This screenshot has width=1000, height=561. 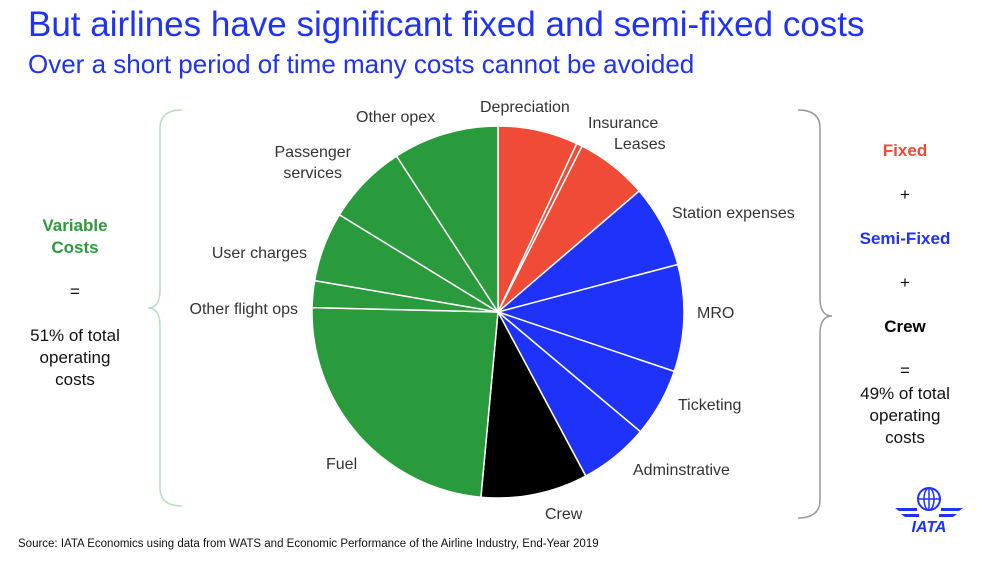 What do you see at coordinates (905, 195) in the screenshot?
I see `plus-sign-1: +` at bounding box center [905, 195].